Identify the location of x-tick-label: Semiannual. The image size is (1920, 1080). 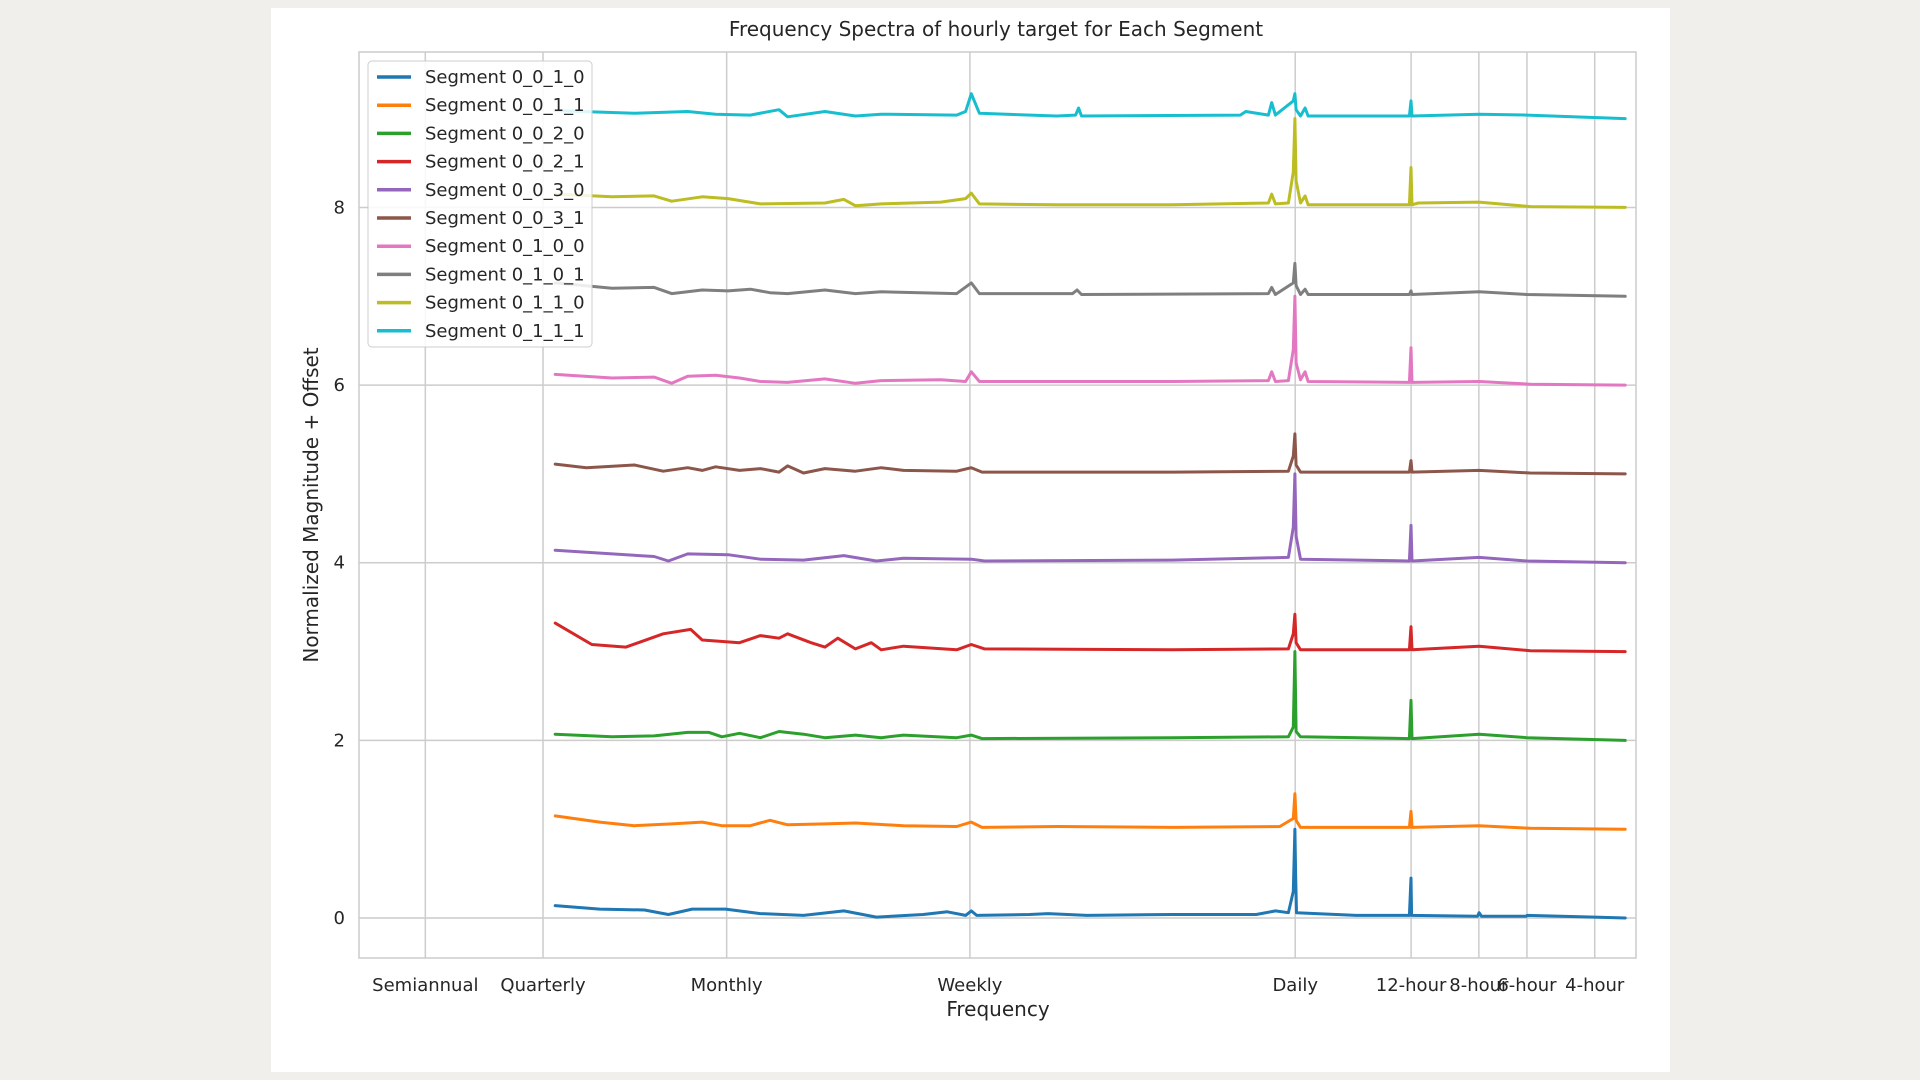
(425, 985).